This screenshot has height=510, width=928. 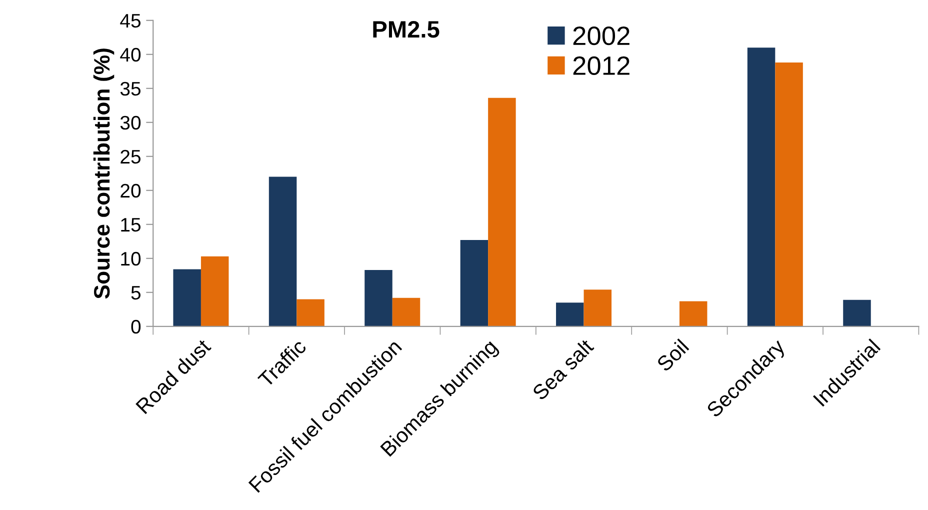 I want to click on y-tick-label: 25, so click(x=130, y=157).